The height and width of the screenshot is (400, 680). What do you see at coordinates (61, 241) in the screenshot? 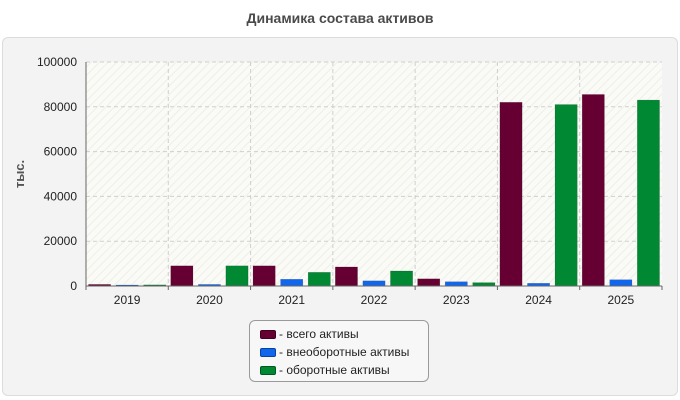
I see `y-tick-label: 20000` at bounding box center [61, 241].